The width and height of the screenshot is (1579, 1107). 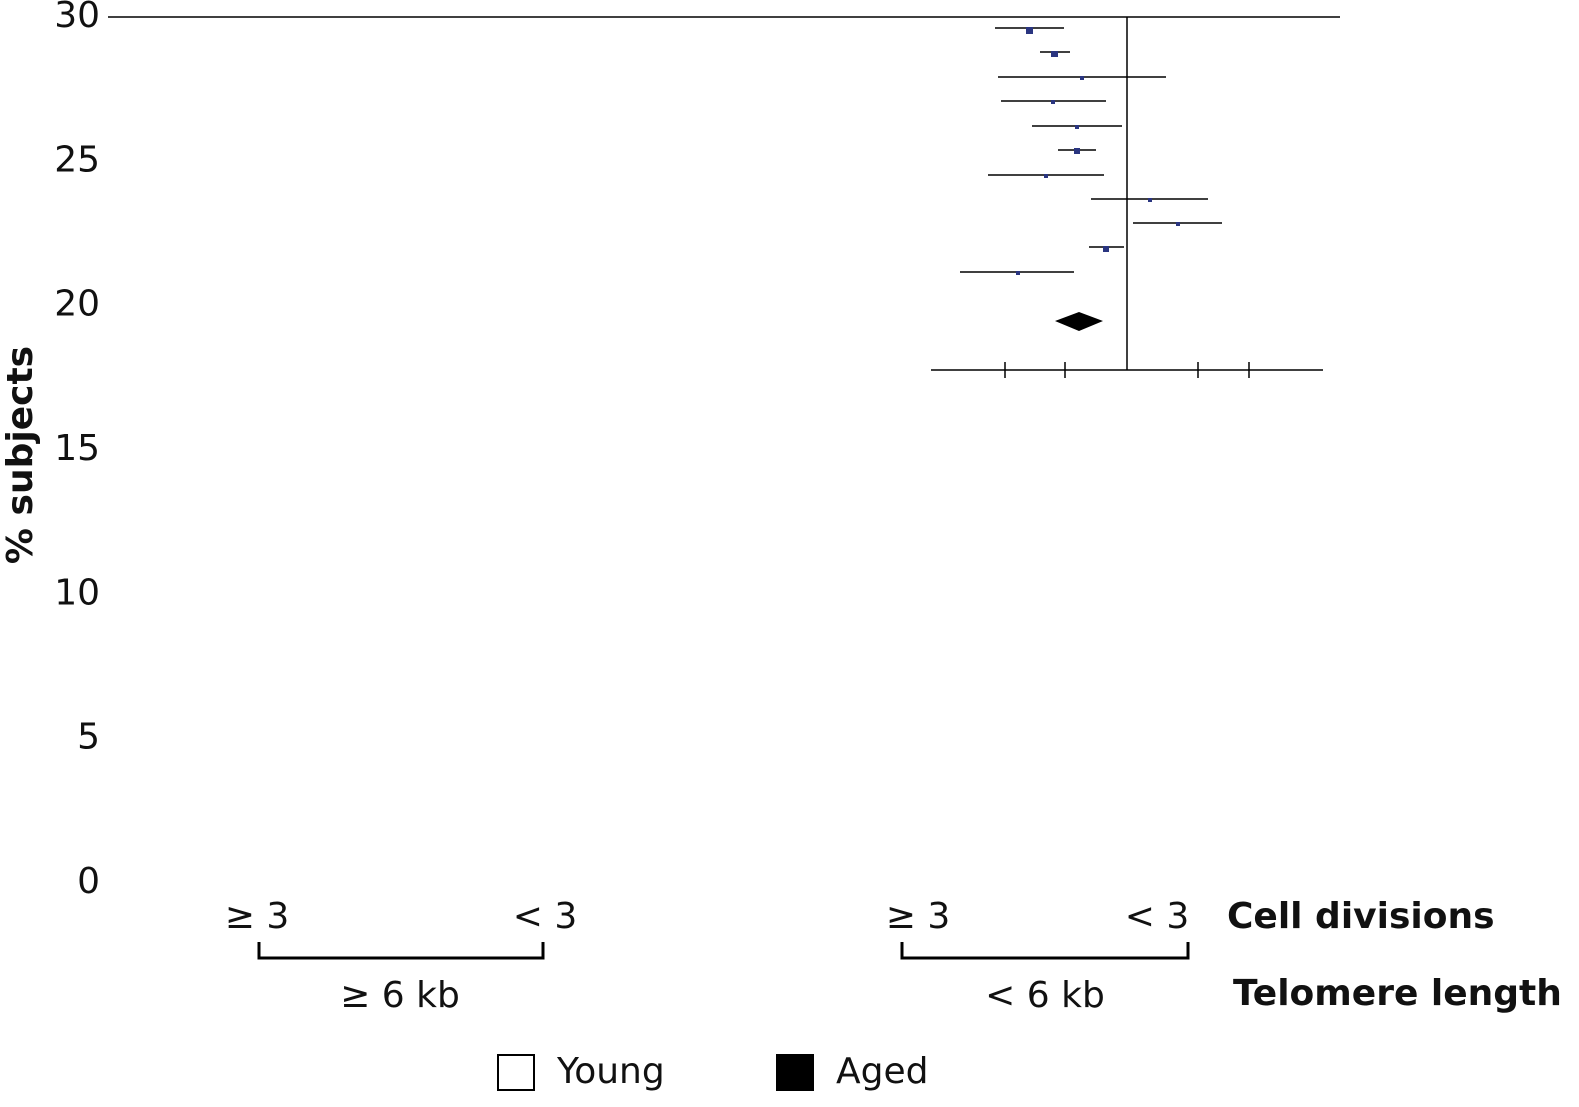 What do you see at coordinates (77, 592) in the screenshot?
I see `y-tick-label: 10` at bounding box center [77, 592].